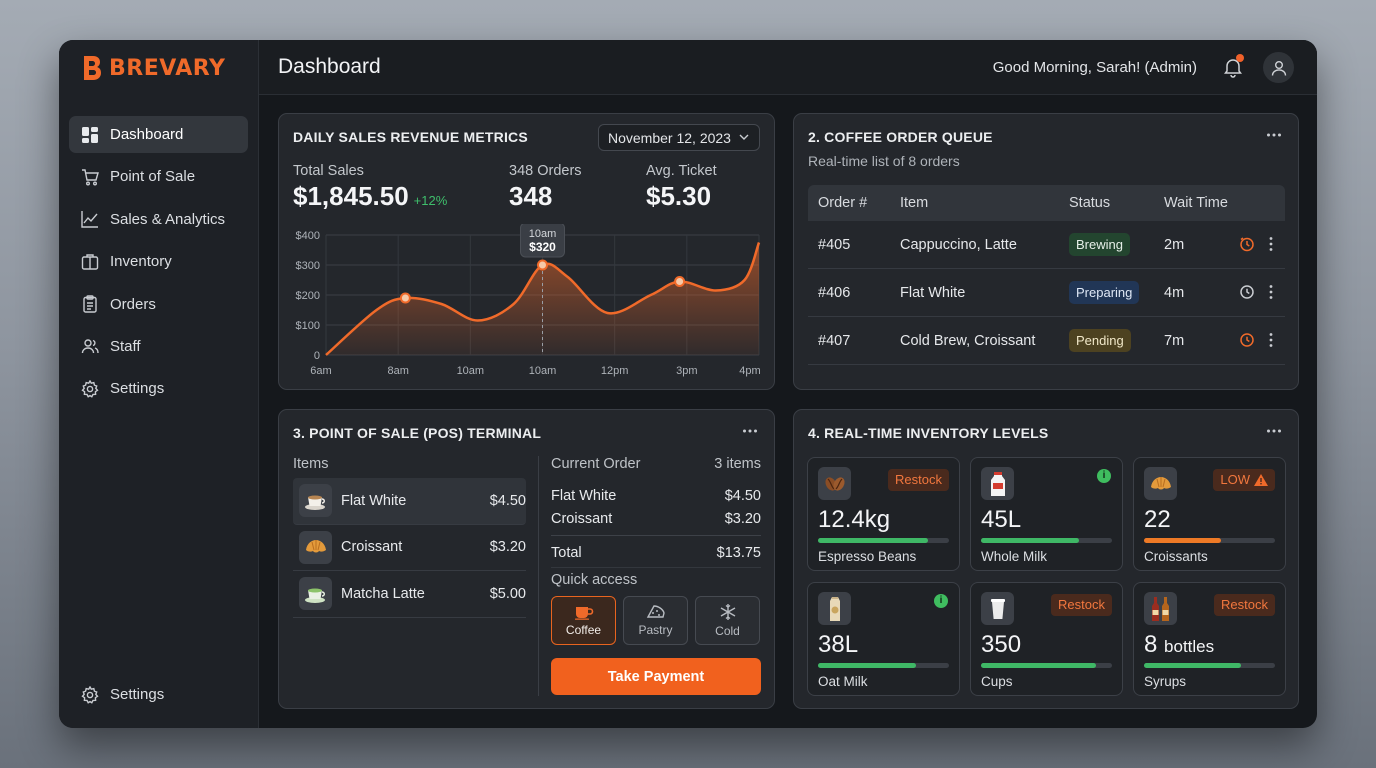  What do you see at coordinates (158, 219) in the screenshot?
I see `sidebar-item-sales-analytics: Sales & Analytics` at bounding box center [158, 219].